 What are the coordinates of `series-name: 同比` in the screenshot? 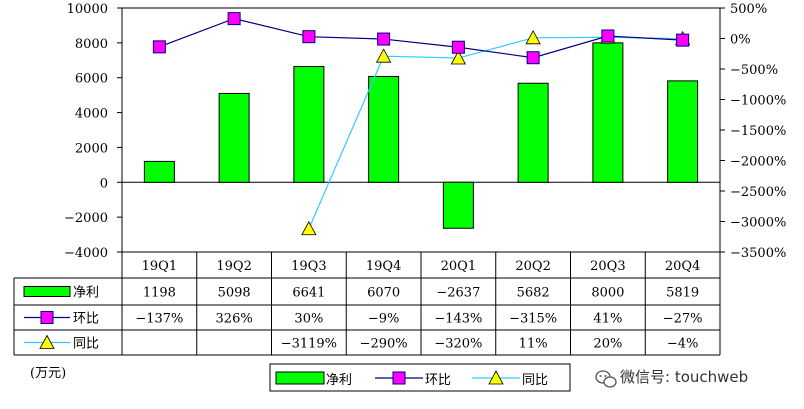 It's located at (86, 344).